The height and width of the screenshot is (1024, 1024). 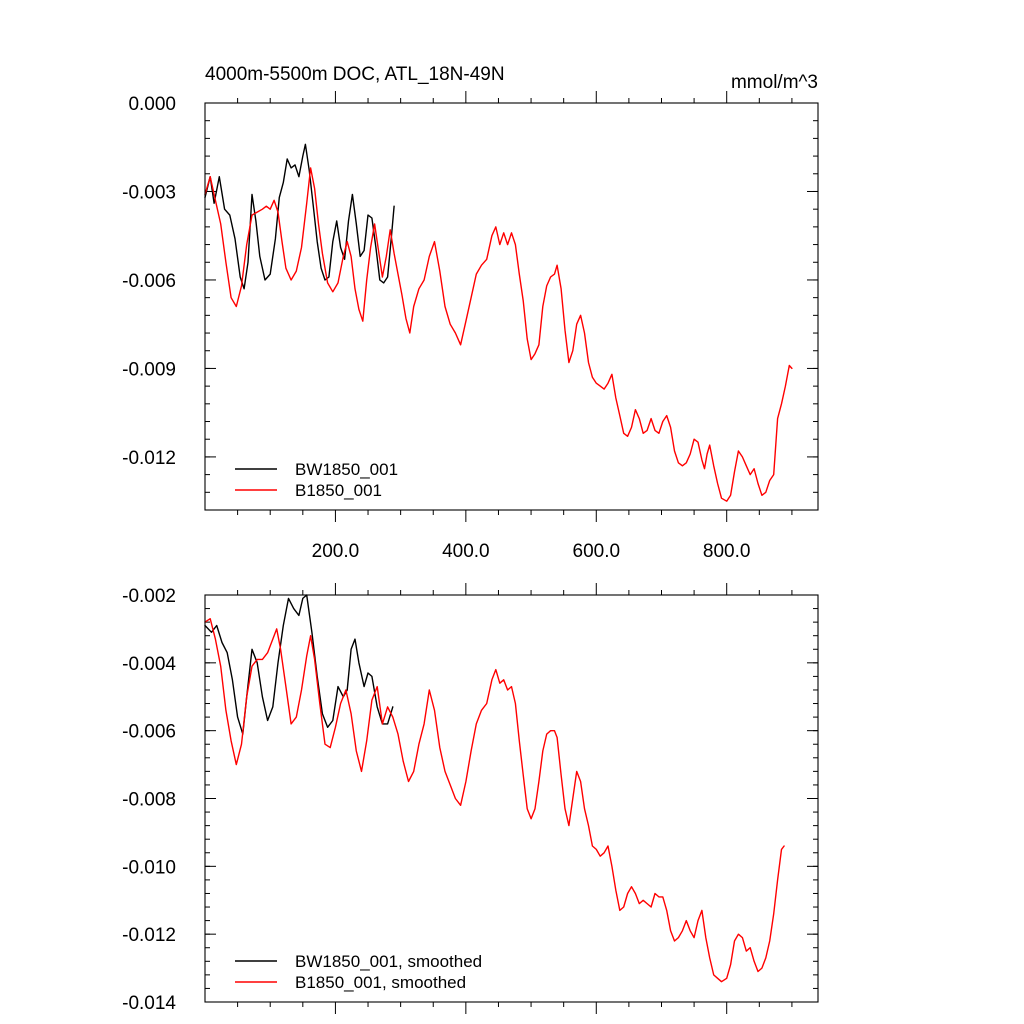 I want to click on x-tick-label: 200.0, so click(x=336, y=551).